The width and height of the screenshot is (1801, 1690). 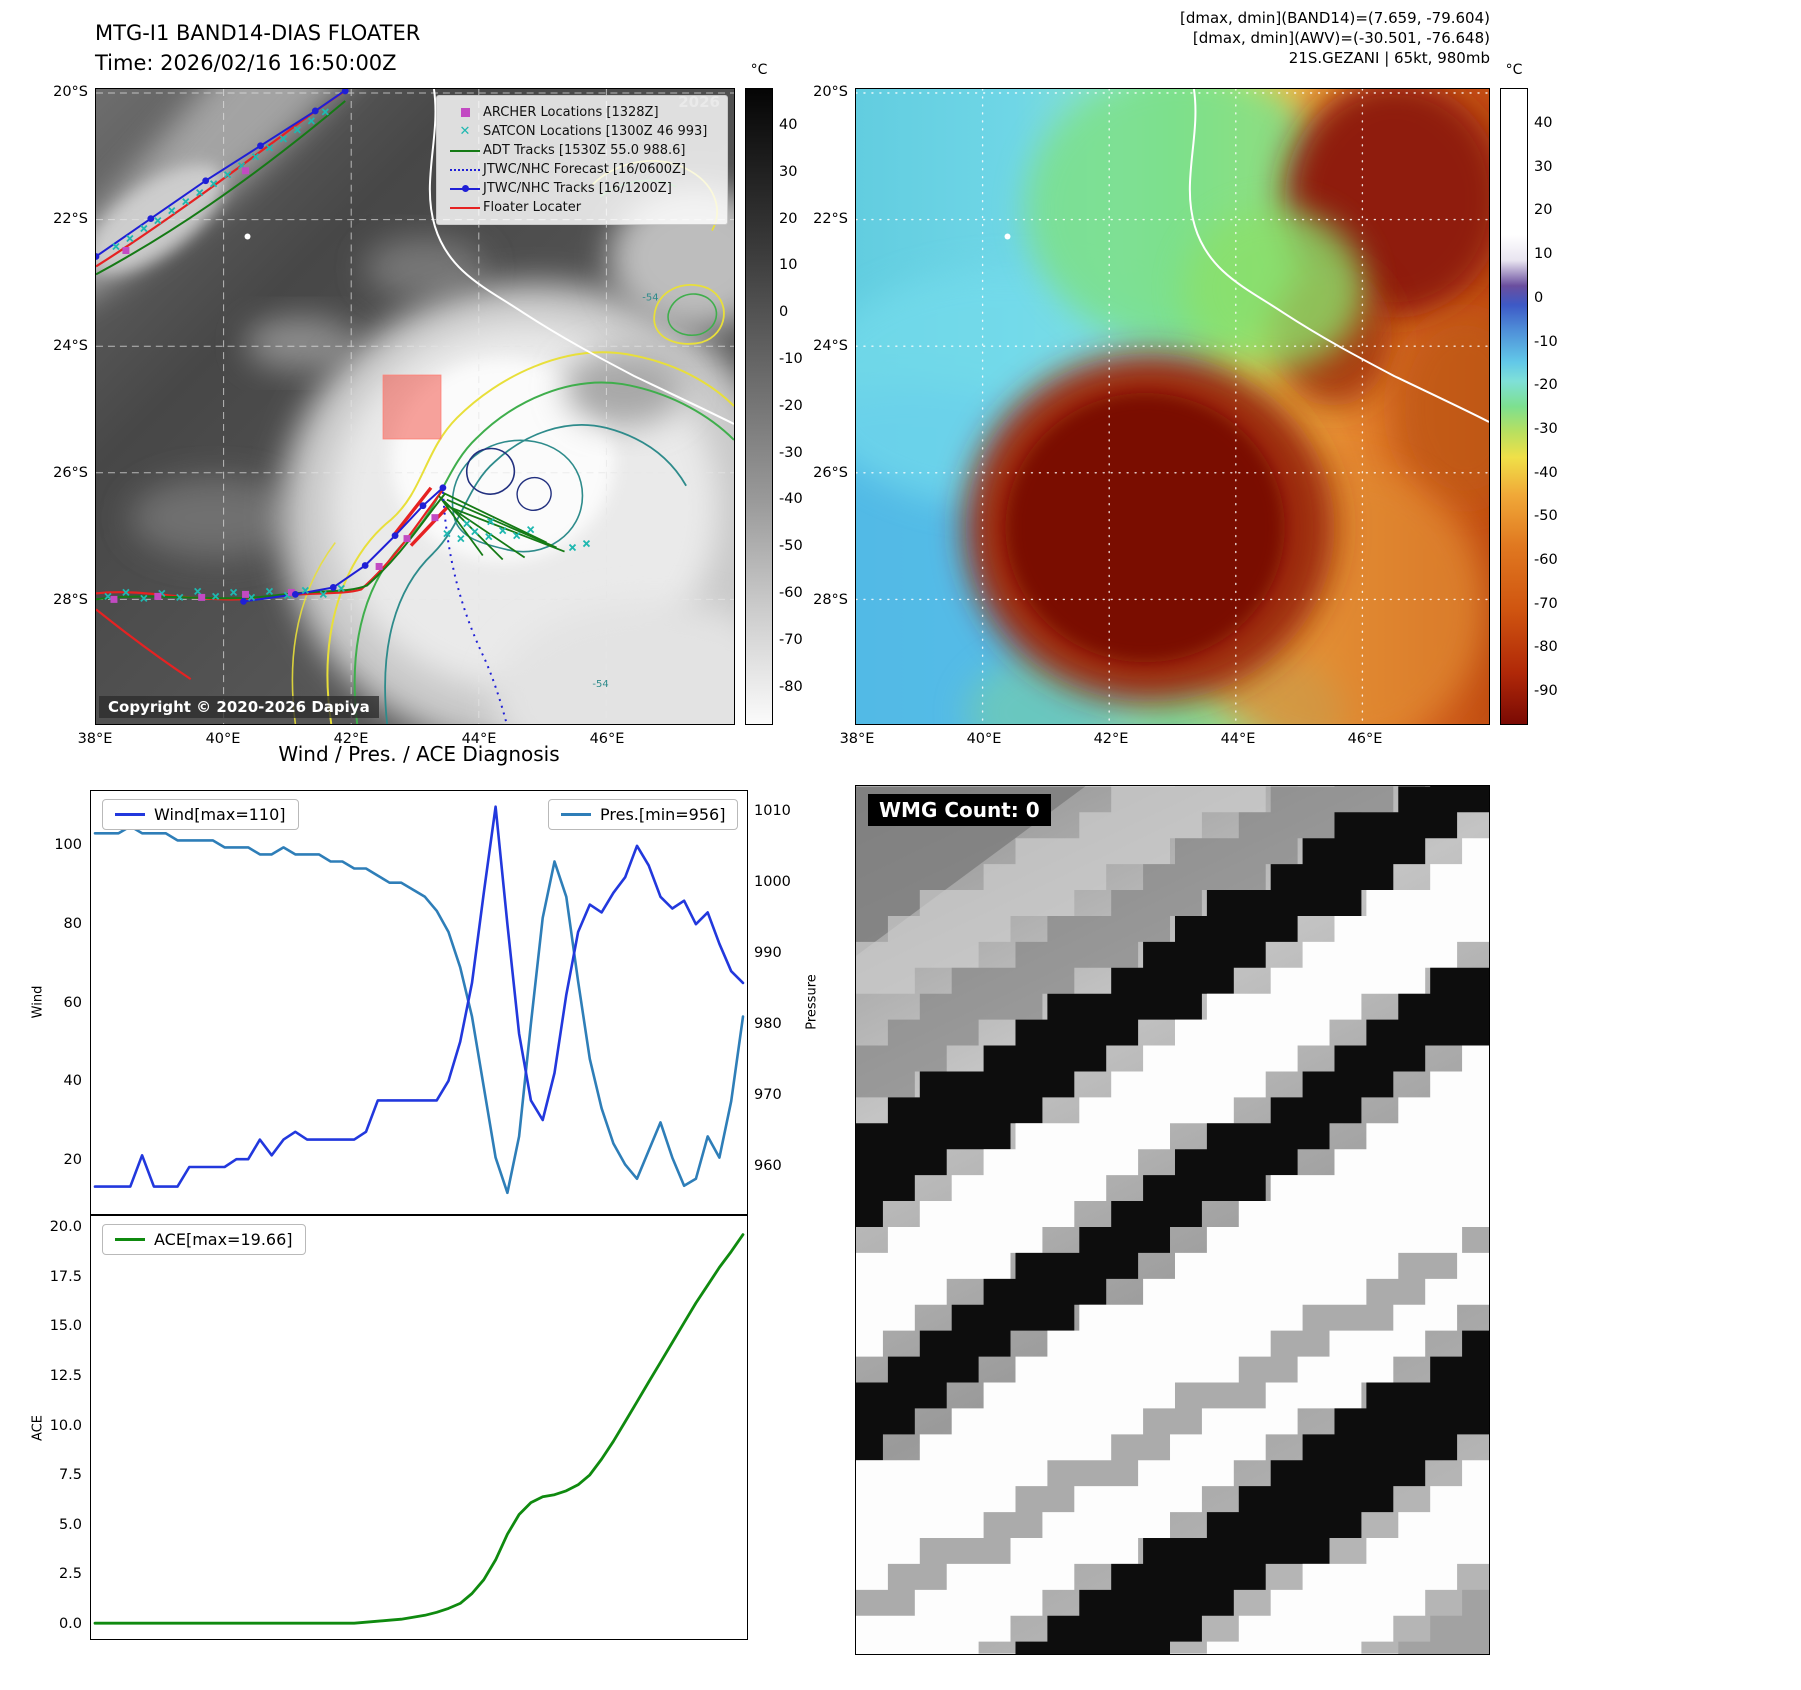 What do you see at coordinates (577, 188) in the screenshot?
I see `legend-label: JTWC/NHC Tracks [16/1200Z]` at bounding box center [577, 188].